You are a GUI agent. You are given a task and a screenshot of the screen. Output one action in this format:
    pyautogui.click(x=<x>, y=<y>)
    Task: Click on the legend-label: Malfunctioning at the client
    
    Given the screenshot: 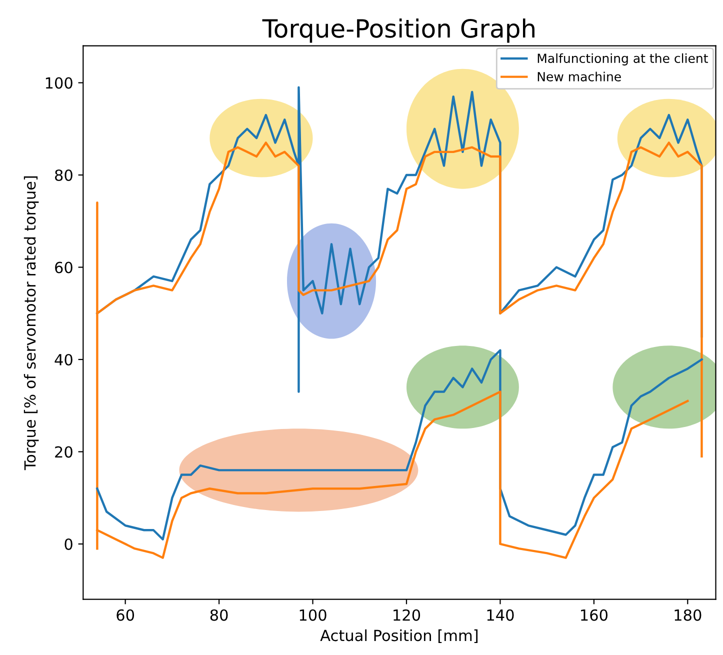 What is the action you would take?
    pyautogui.click(x=623, y=59)
    